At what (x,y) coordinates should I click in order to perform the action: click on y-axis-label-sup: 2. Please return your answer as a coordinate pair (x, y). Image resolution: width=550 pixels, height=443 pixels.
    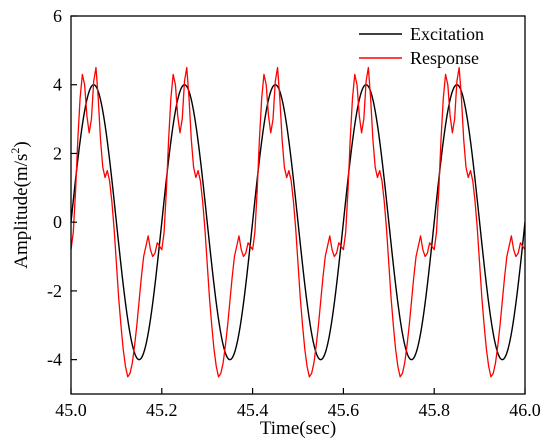
    Looking at the image, I should click on (15, 151).